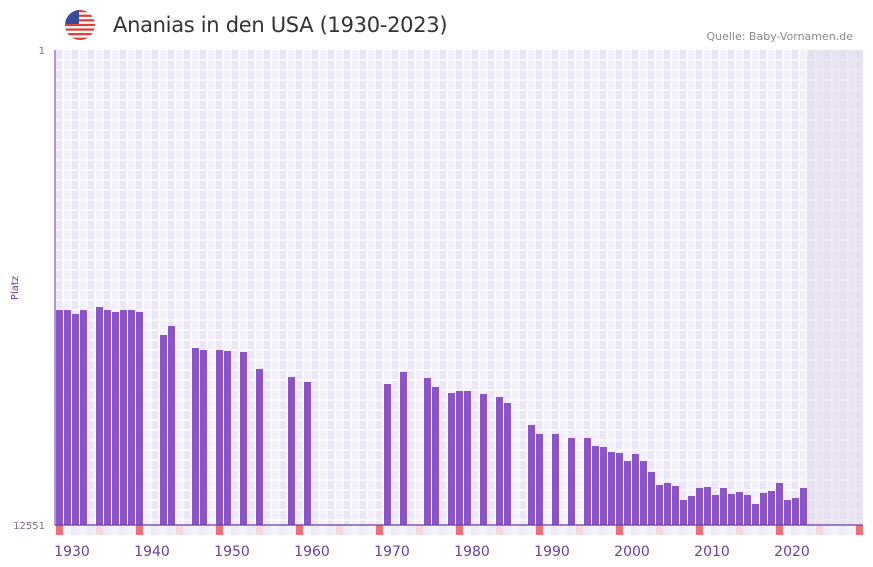 Image resolution: width=873 pixels, height=567 pixels. What do you see at coordinates (507, 463) in the screenshot?
I see `bar-1986` at bounding box center [507, 463].